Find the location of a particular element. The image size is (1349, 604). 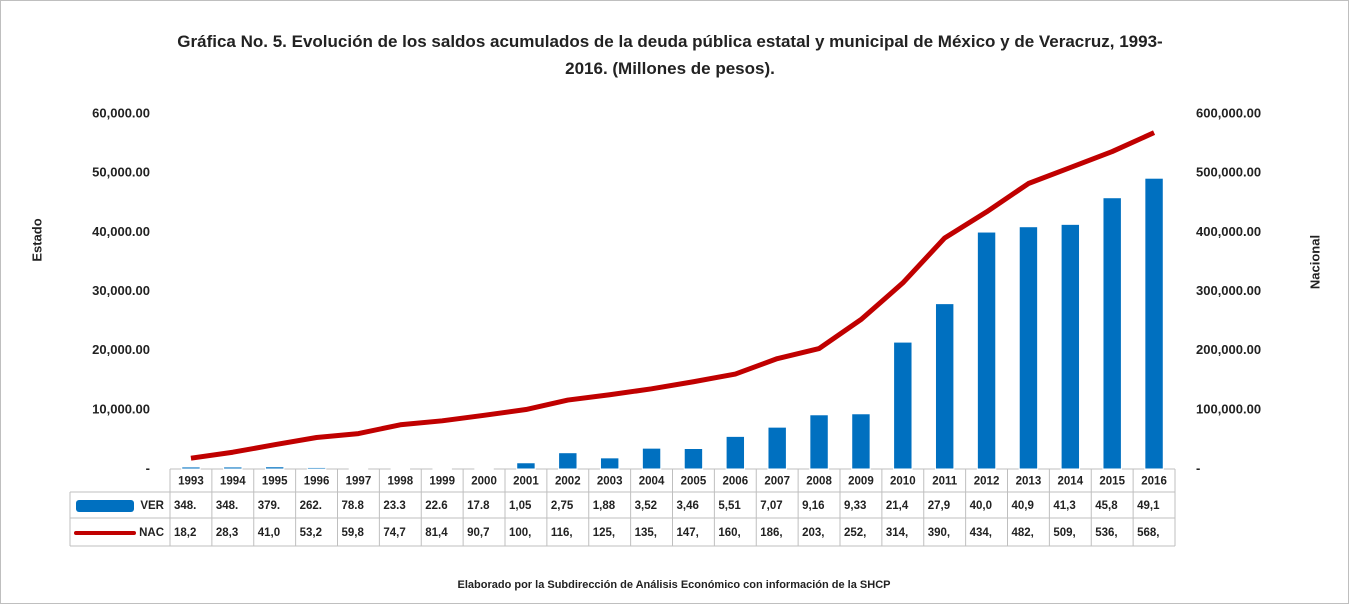

table-value: 9,33 is located at coordinates (855, 506).